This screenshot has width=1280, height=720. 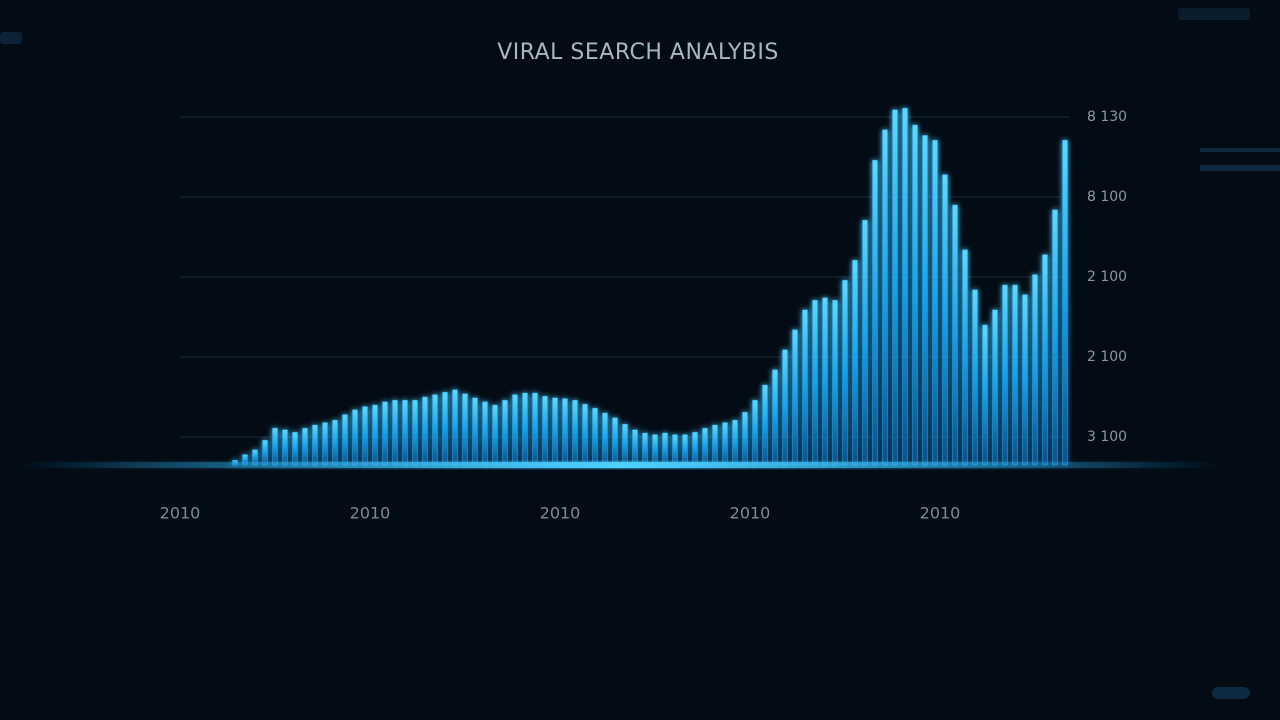 I want to click on y-tick-label: 3 100, so click(x=1107, y=437).